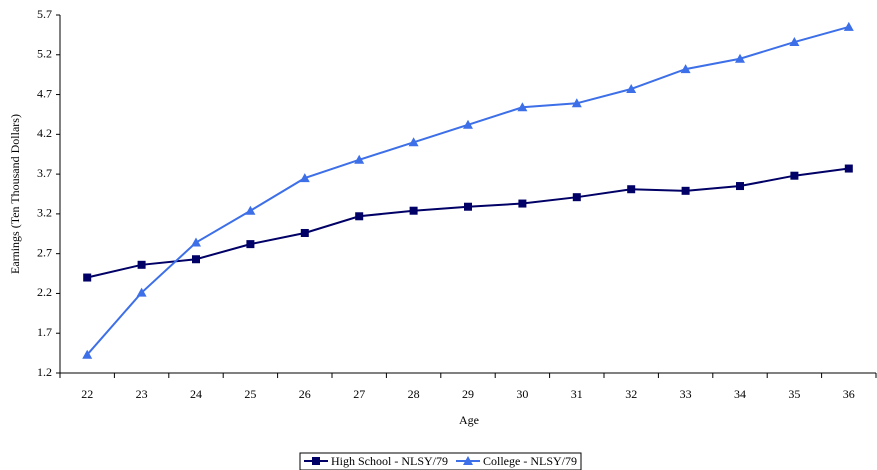 The width and height of the screenshot is (877, 470). Describe the element at coordinates (794, 394) in the screenshot. I see `x-tick-label: 35` at that location.